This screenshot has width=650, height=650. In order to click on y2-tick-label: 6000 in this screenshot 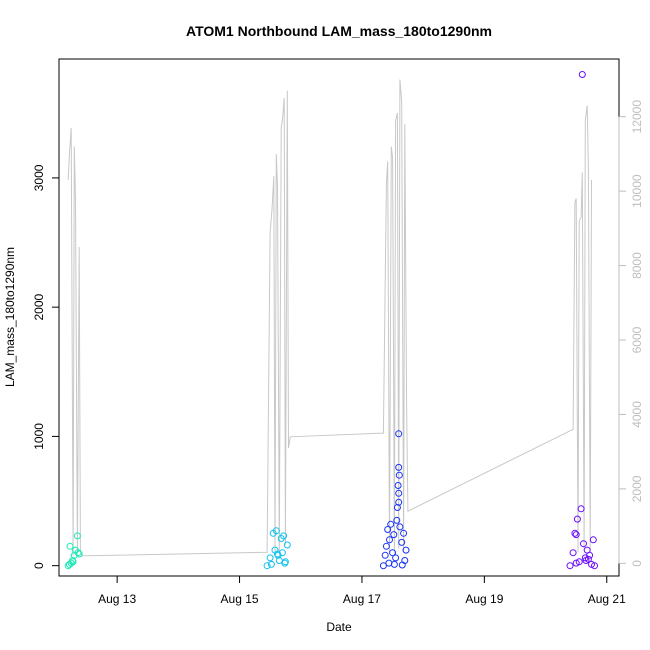, I will do `click(637, 339)`.